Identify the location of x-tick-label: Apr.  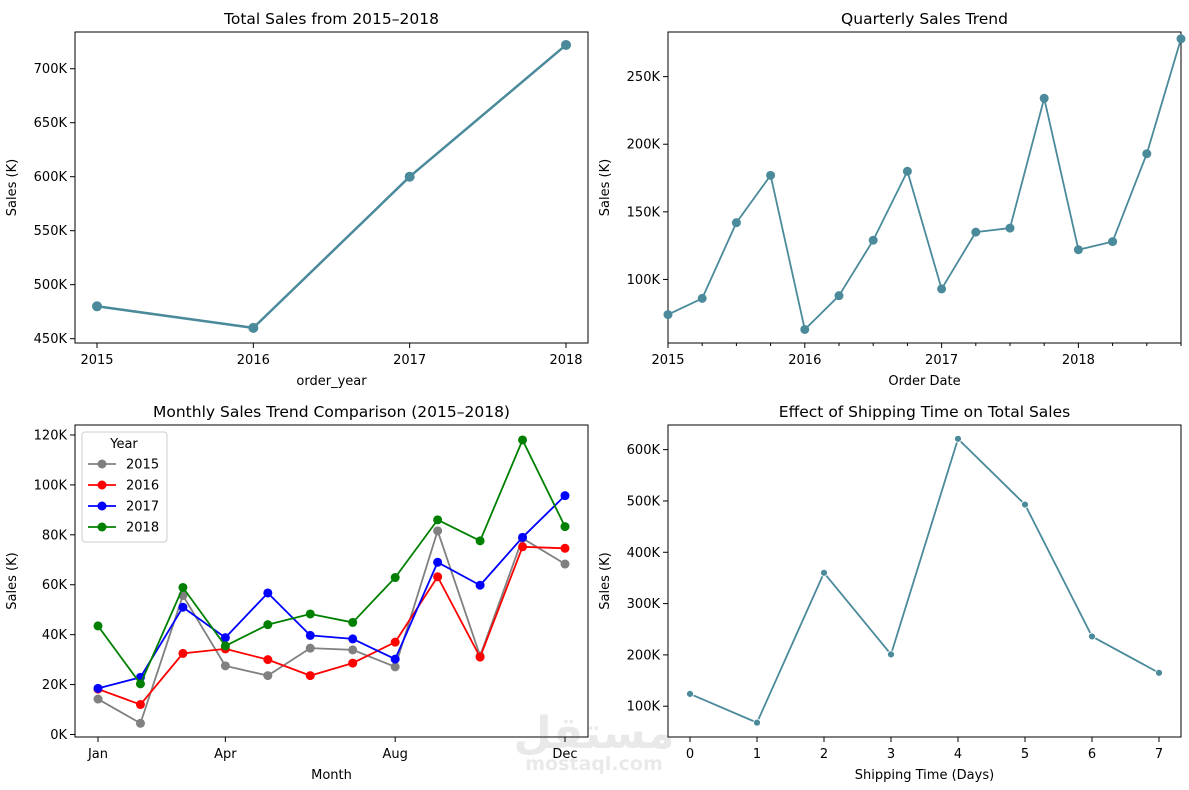
(225, 754).